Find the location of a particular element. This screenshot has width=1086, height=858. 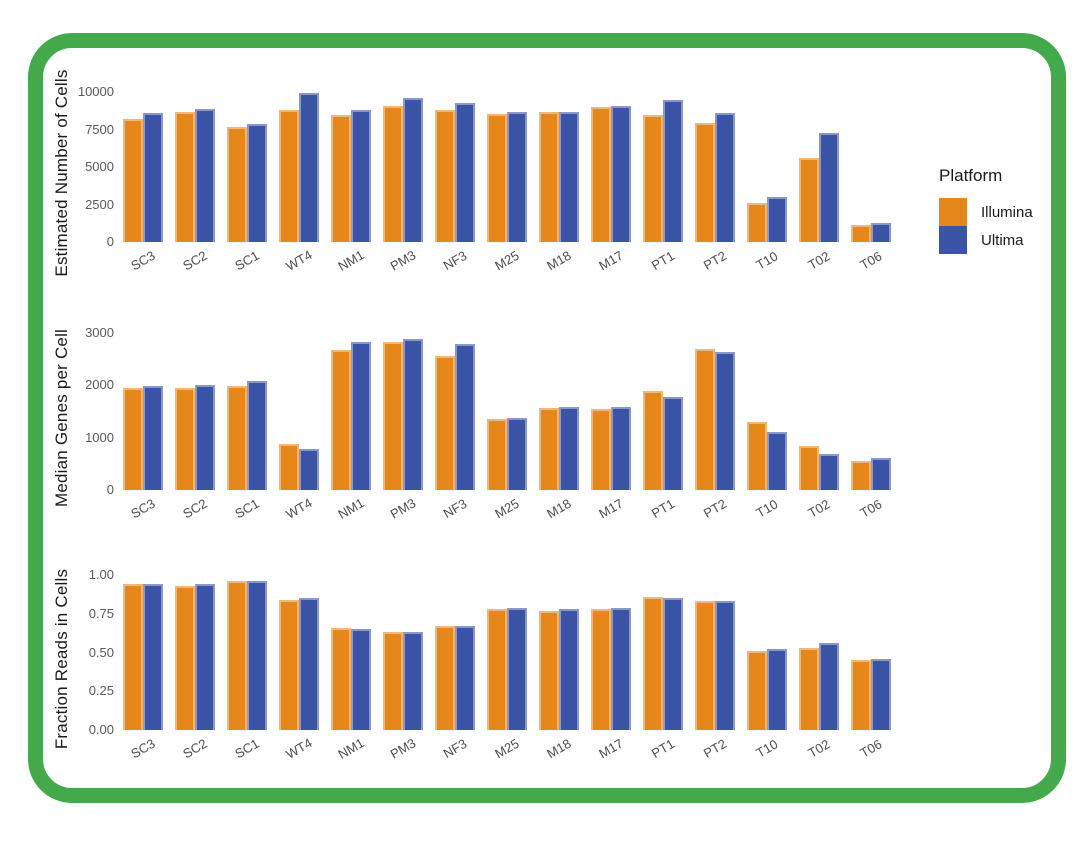

x-tick-cell: PM3 is located at coordinates (403, 264).